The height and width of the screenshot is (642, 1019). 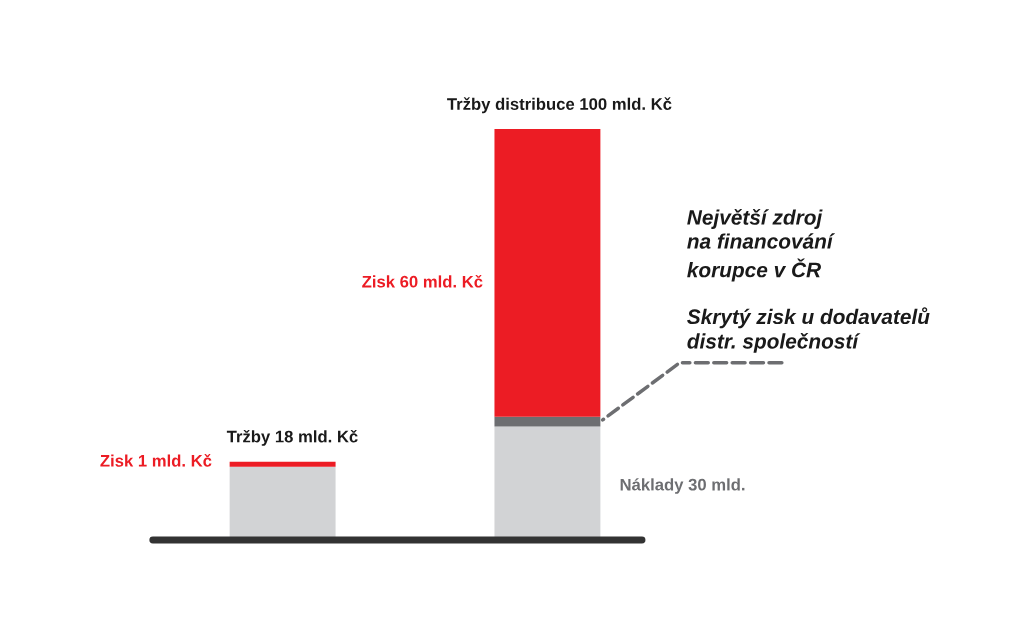 I want to click on text: Tržby distribuce 100 mld. Kč, so click(x=559, y=105).